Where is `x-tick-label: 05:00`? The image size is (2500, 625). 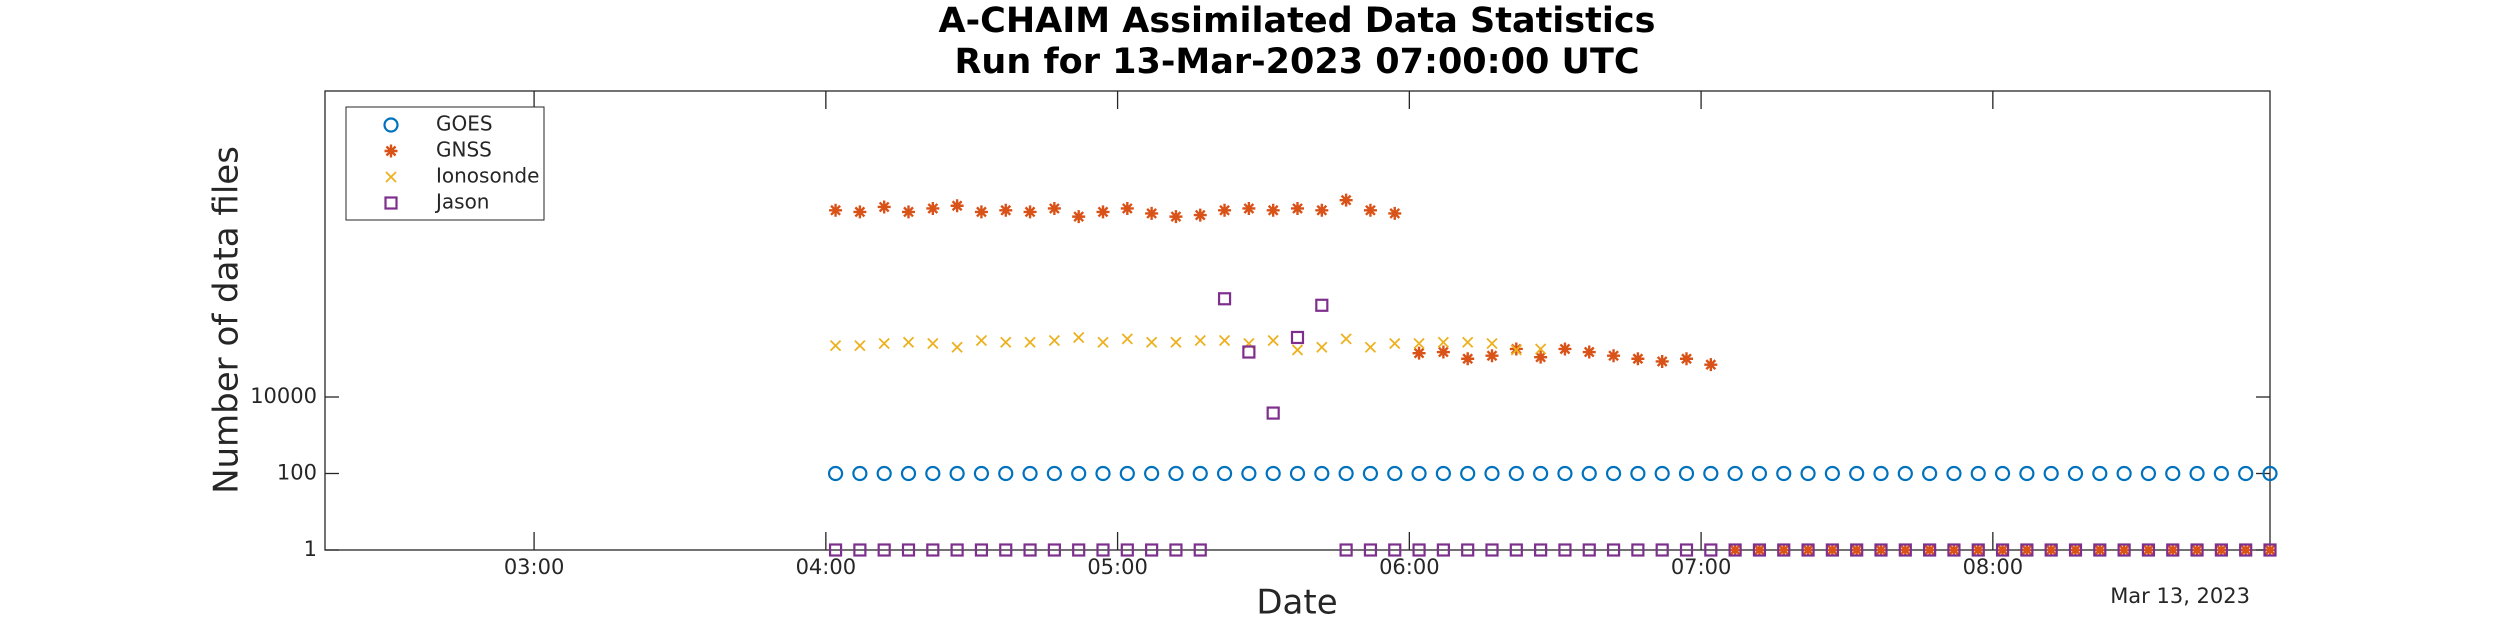 x-tick-label: 05:00 is located at coordinates (1117, 567).